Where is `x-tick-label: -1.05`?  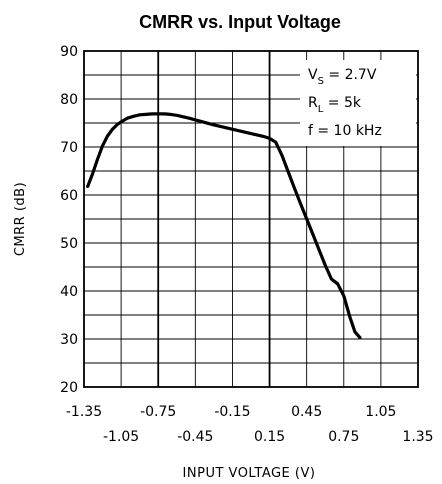 x-tick-label: -1.05 is located at coordinates (121, 437).